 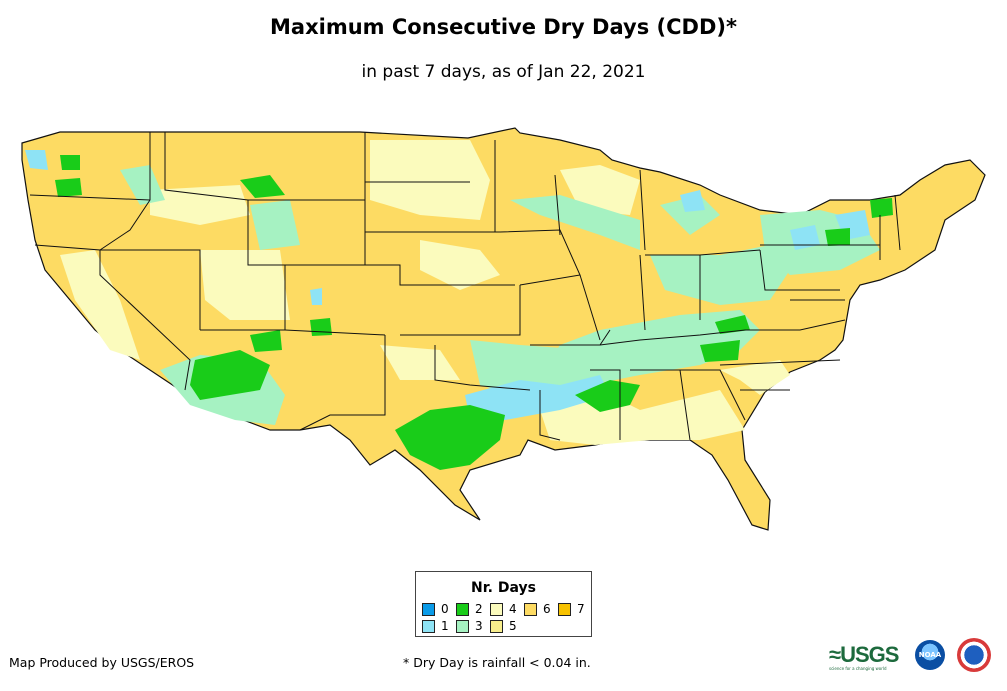 I want to click on legend-item-1: 1, so click(x=435, y=626).